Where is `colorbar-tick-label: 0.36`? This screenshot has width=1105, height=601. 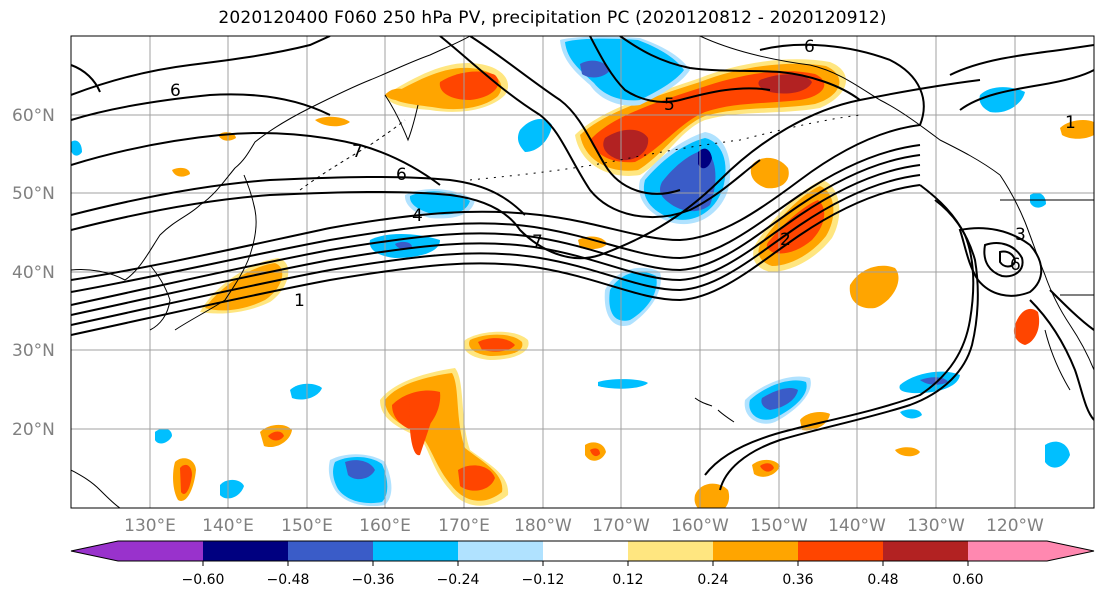 colorbar-tick-label: 0.36 is located at coordinates (797, 580).